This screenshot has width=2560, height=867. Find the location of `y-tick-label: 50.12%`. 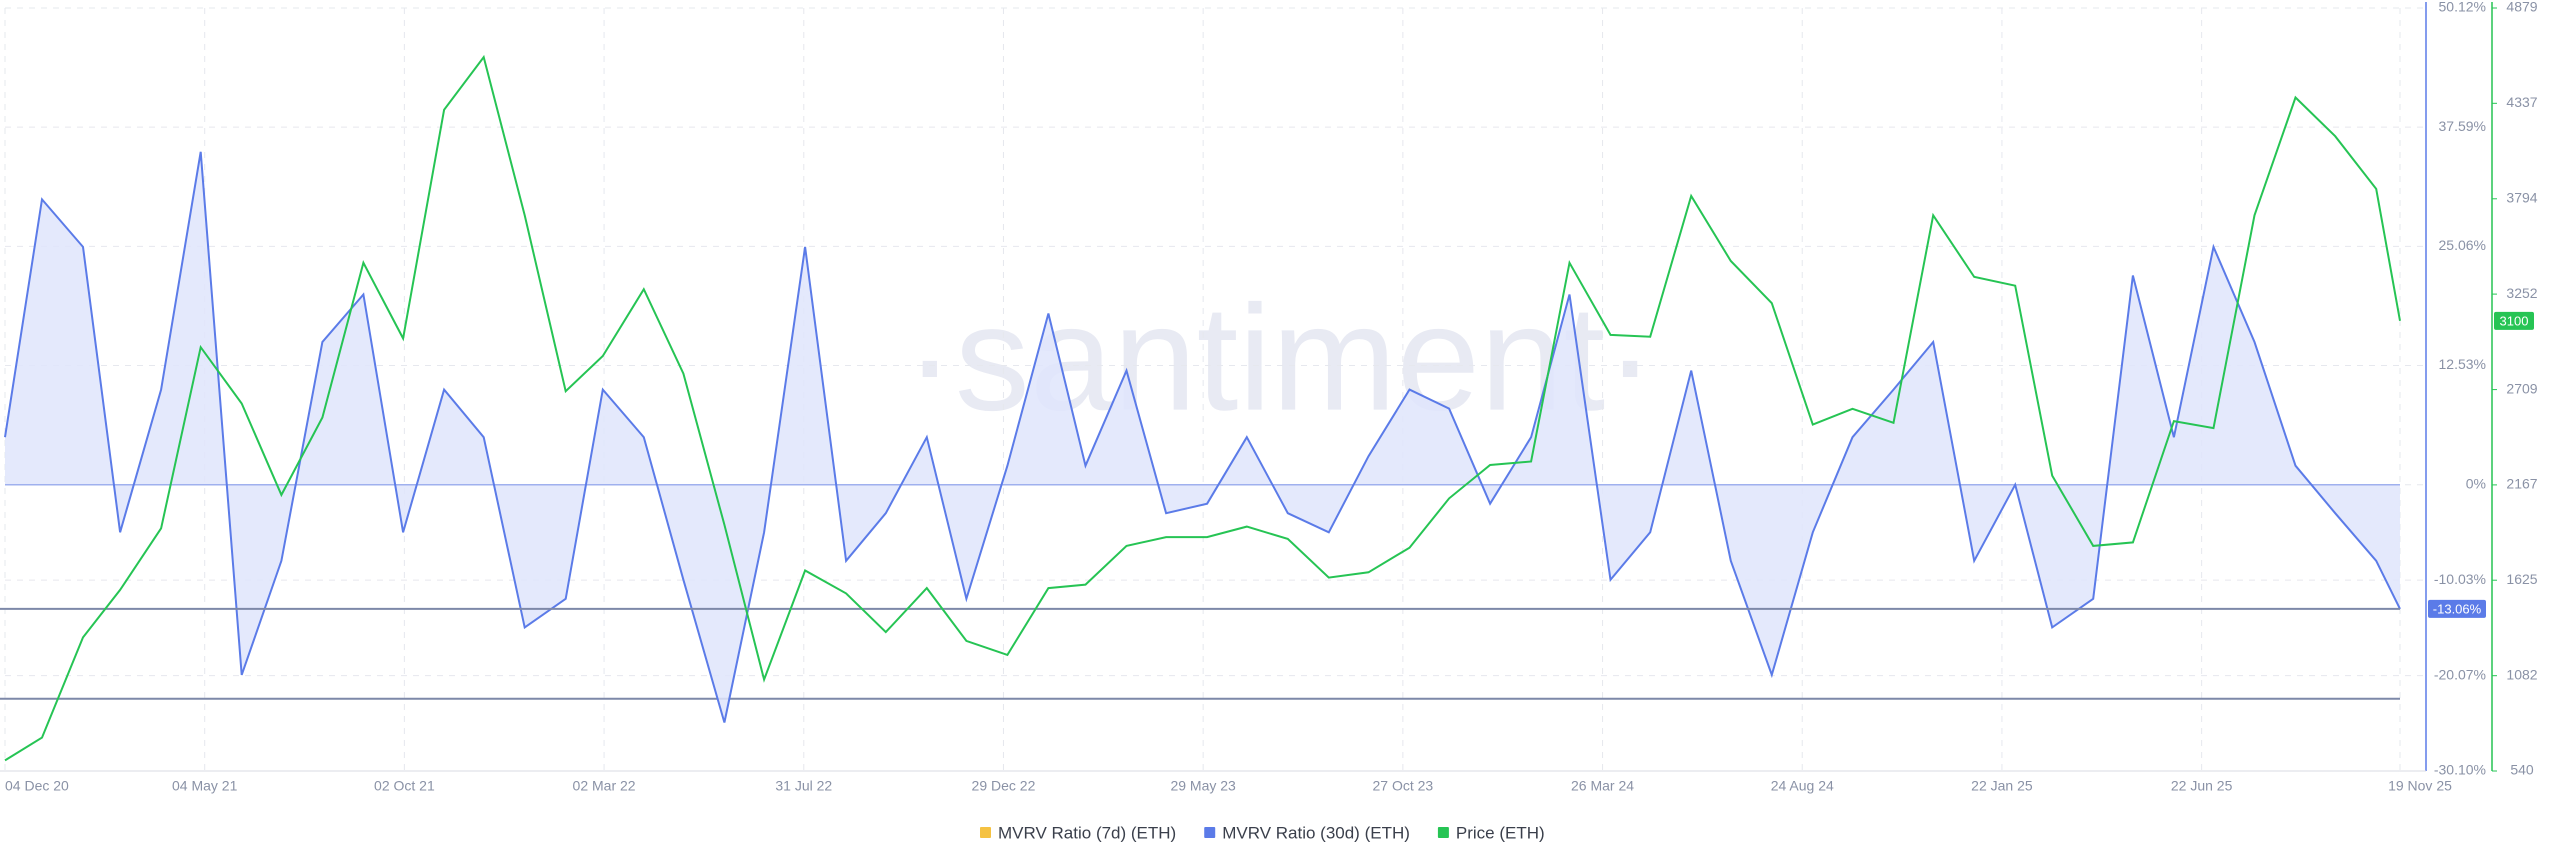

y-tick-label: 50.12% is located at coordinates (2462, 7).